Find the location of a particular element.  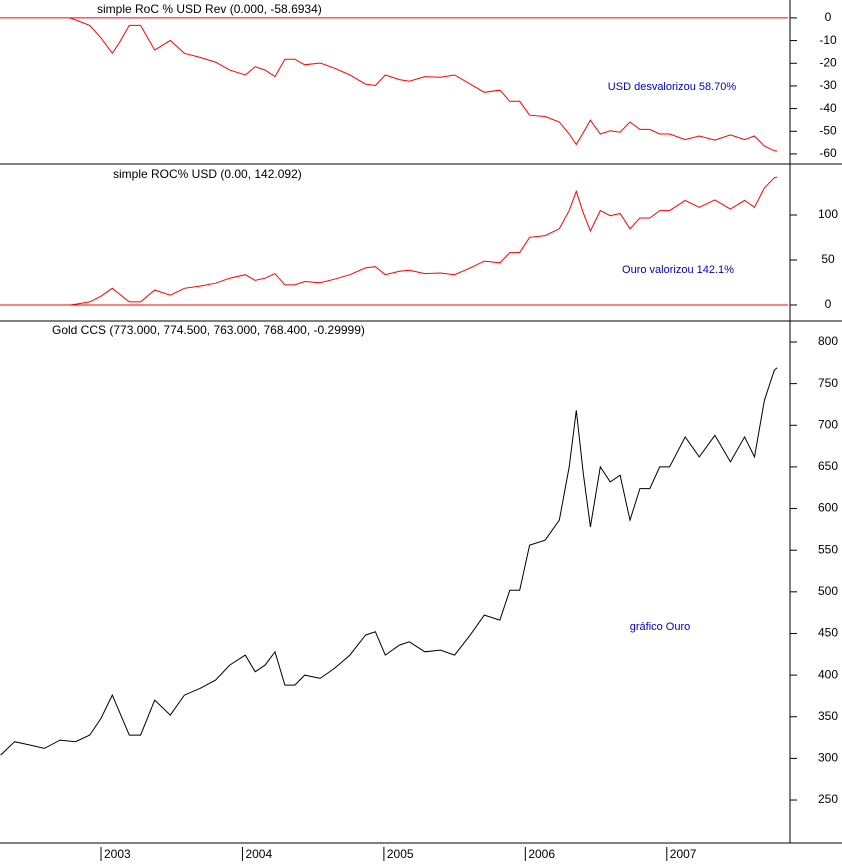

panel-title: simple RoC % USD Rev (0.000, -58.6934) is located at coordinates (209, 9).